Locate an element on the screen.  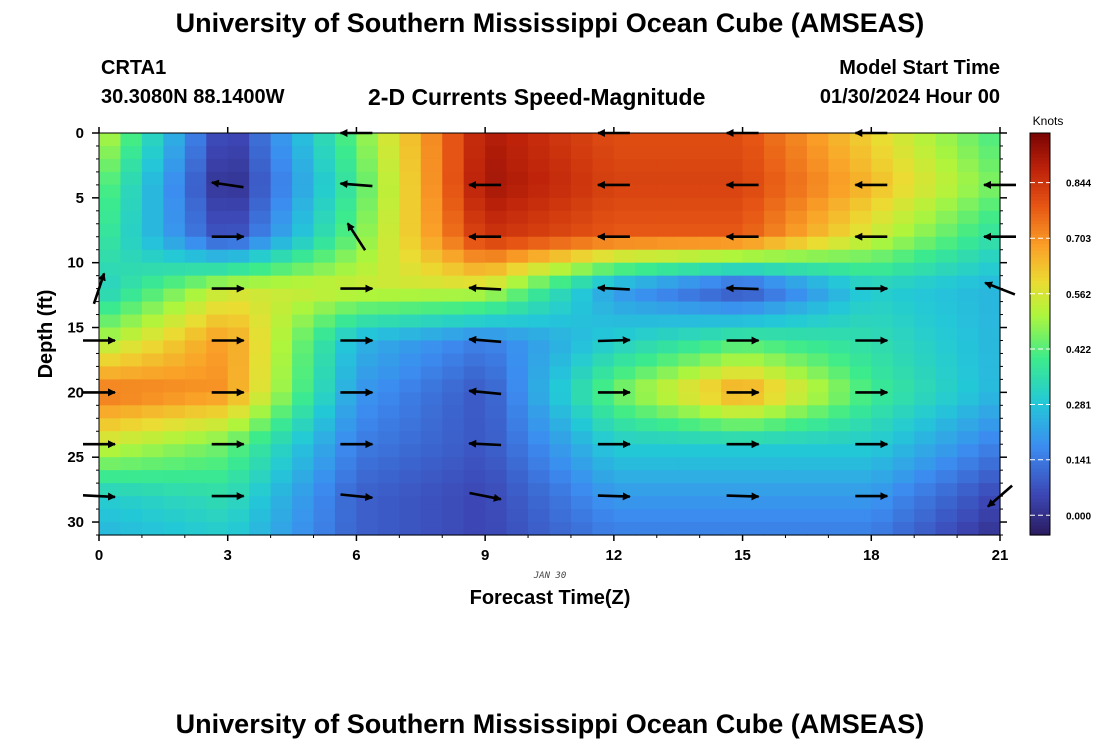
current-vector is located at coordinates (485, 339).